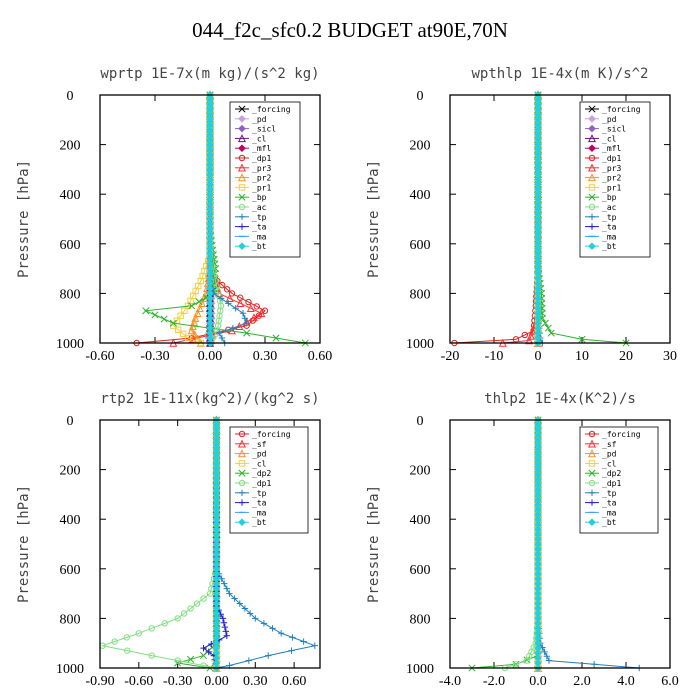  What do you see at coordinates (521, 544) in the screenshot?
I see `series-line-dp1` at bounding box center [521, 544].